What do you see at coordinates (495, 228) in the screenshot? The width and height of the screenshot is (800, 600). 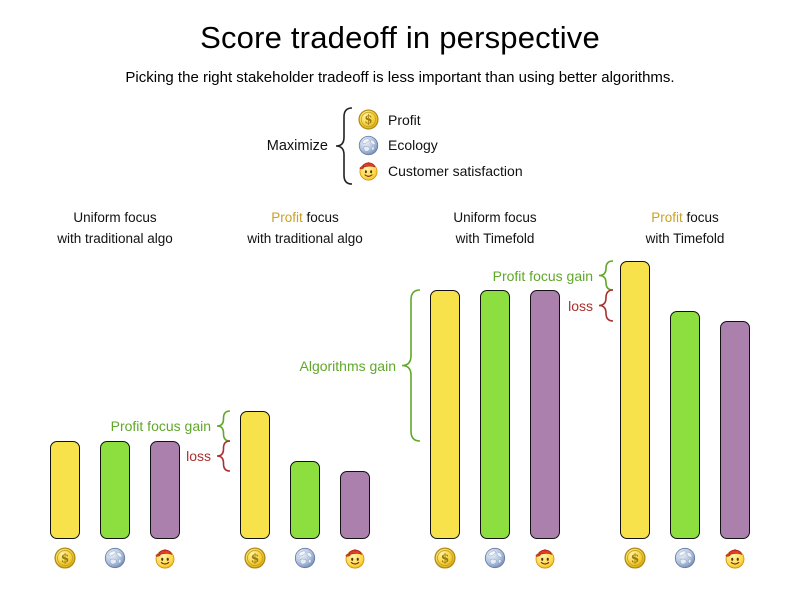 I see `group-label: Uniform focus with Timefold` at bounding box center [495, 228].